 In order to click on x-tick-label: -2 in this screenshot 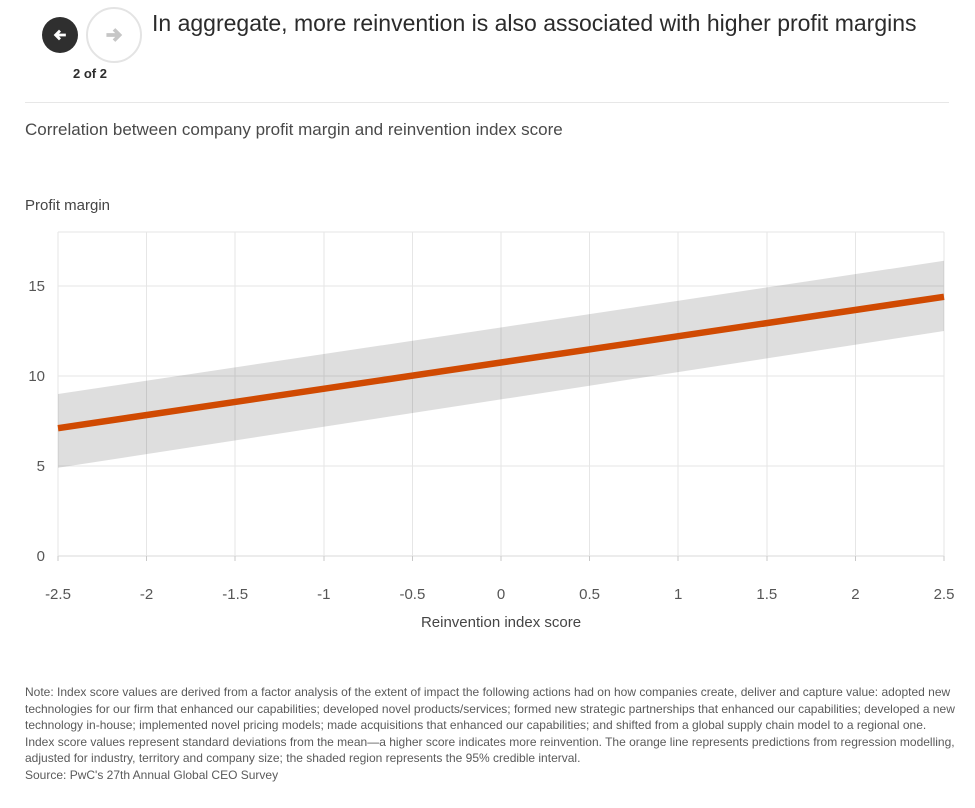, I will do `click(146, 594)`.